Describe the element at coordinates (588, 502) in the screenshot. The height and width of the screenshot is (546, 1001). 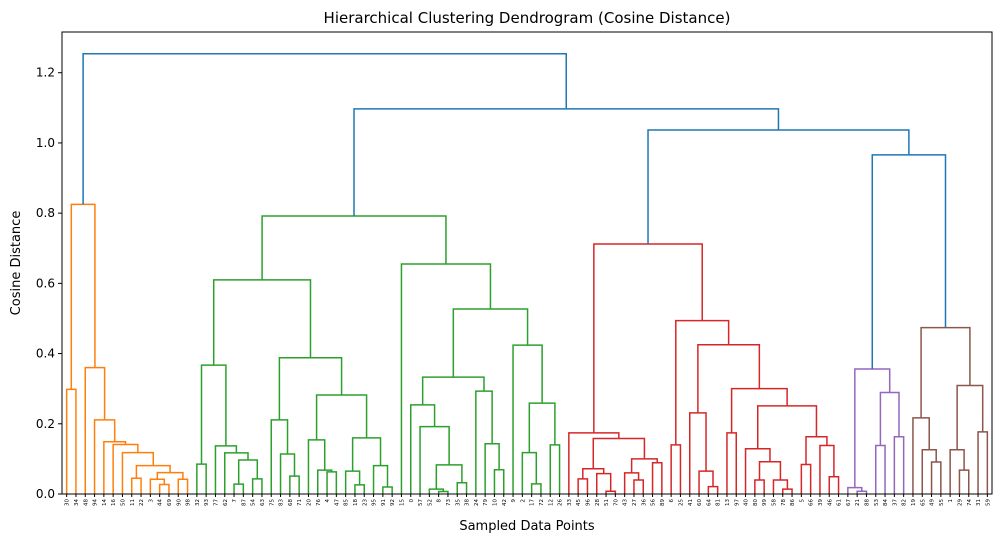
I see `leaf-label: 96` at that location.